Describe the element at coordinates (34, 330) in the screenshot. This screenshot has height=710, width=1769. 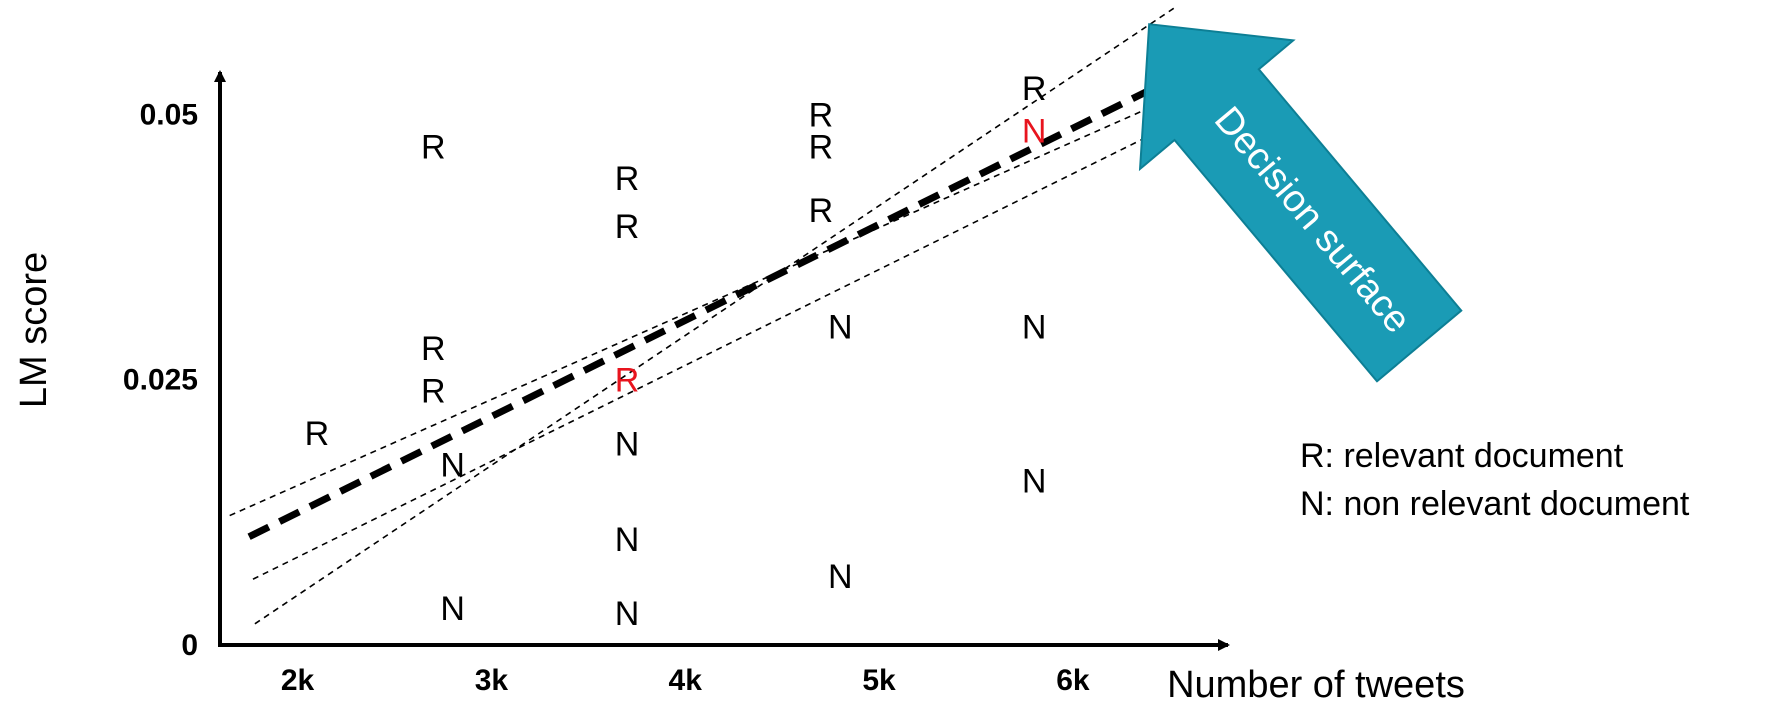
I see `y-axis-label: LM score` at that location.